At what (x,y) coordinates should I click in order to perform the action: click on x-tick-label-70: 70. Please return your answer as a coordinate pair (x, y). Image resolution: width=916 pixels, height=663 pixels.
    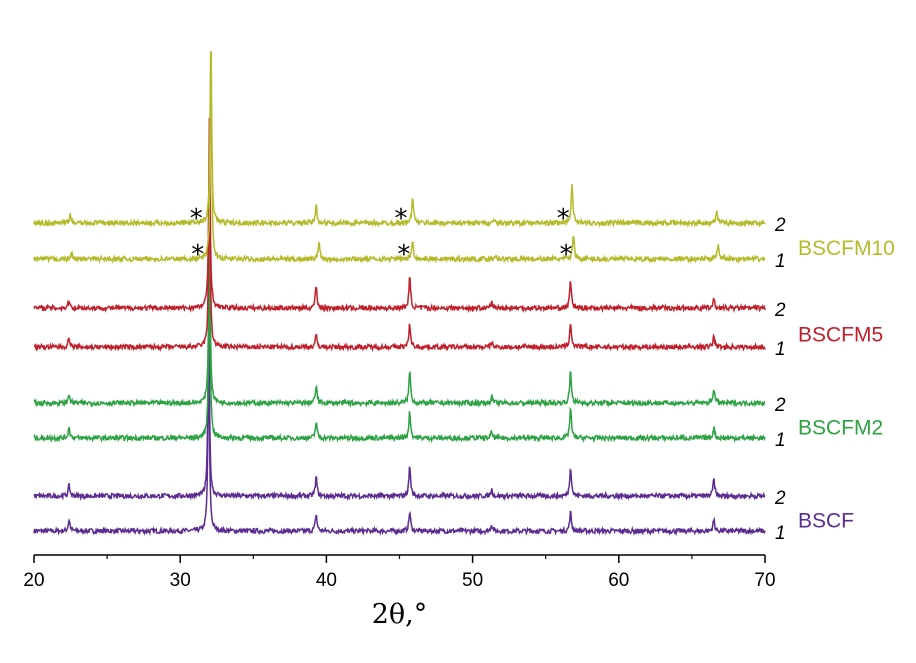
    Looking at the image, I should click on (764, 580).